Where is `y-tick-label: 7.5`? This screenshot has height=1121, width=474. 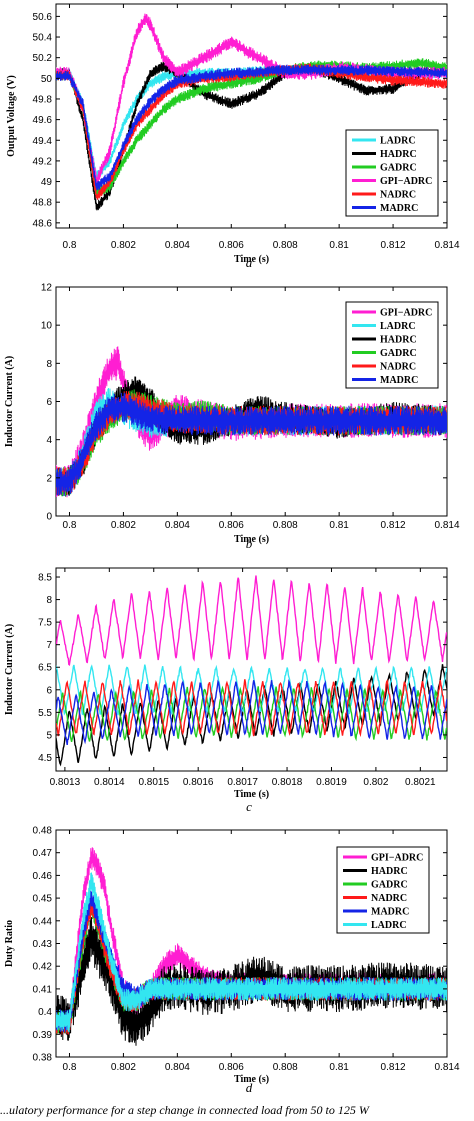
y-tick-label: 7.5 is located at coordinates (45, 623).